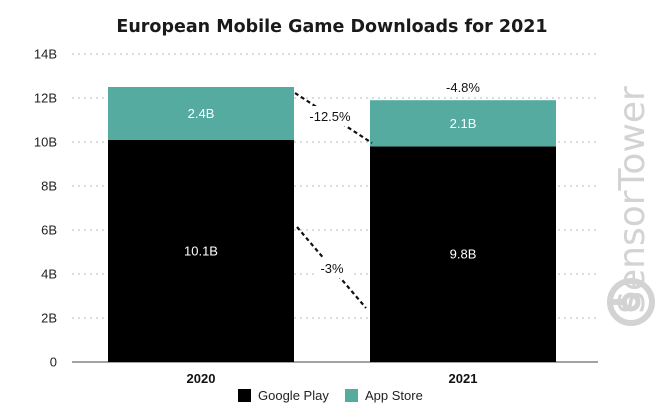 The image size is (670, 405). Describe the element at coordinates (201, 378) in the screenshot. I see `x-category-label: 2020` at that location.